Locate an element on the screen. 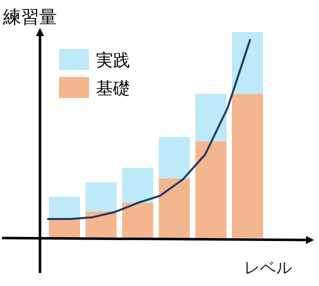 The image size is (319, 286). legend-label: 基礎 is located at coordinates (113, 89).